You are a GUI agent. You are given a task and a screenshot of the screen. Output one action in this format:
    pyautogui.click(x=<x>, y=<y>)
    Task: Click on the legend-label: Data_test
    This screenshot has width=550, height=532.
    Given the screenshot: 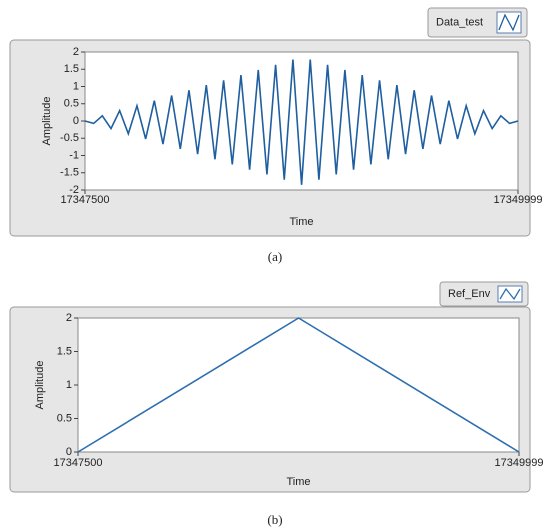 What is the action you would take?
    pyautogui.click(x=459, y=22)
    